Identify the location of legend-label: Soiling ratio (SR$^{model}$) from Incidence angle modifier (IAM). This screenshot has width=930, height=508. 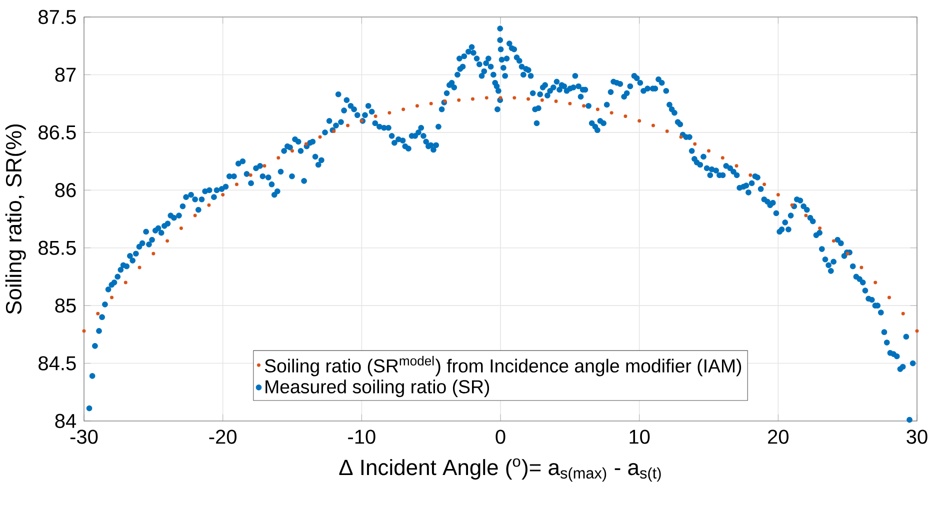
(503, 366).